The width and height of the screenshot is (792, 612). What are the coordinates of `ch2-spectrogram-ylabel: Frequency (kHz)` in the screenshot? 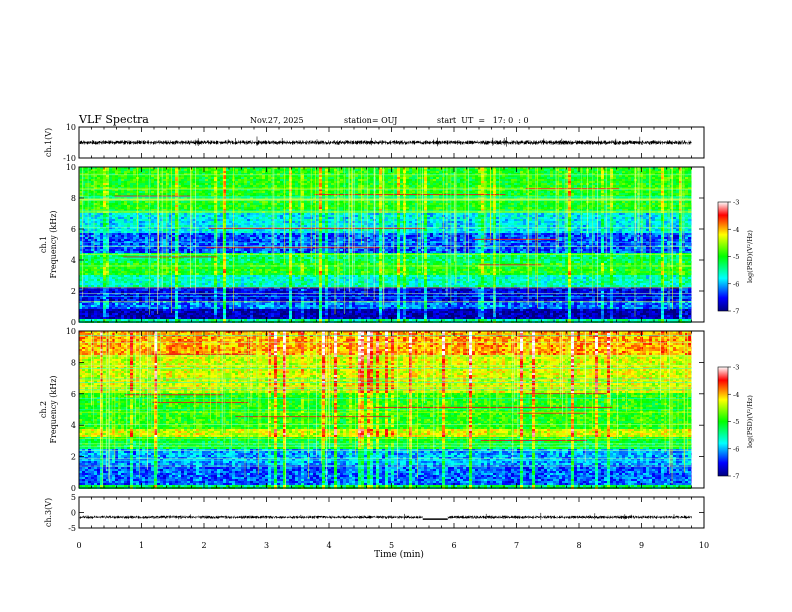 It's located at (53, 409).